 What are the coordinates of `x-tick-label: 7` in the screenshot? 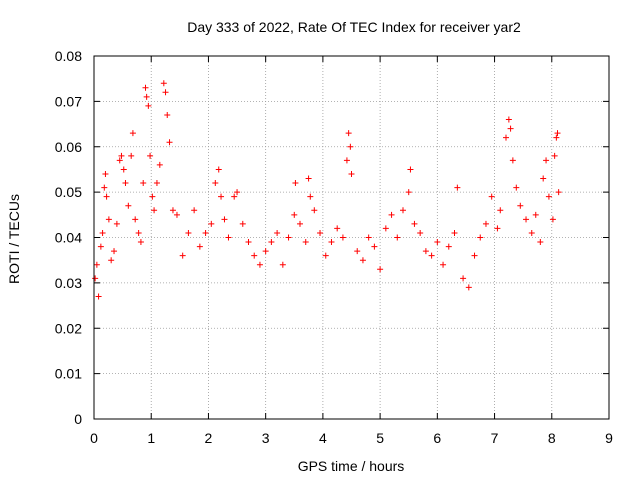 It's located at (495, 438).